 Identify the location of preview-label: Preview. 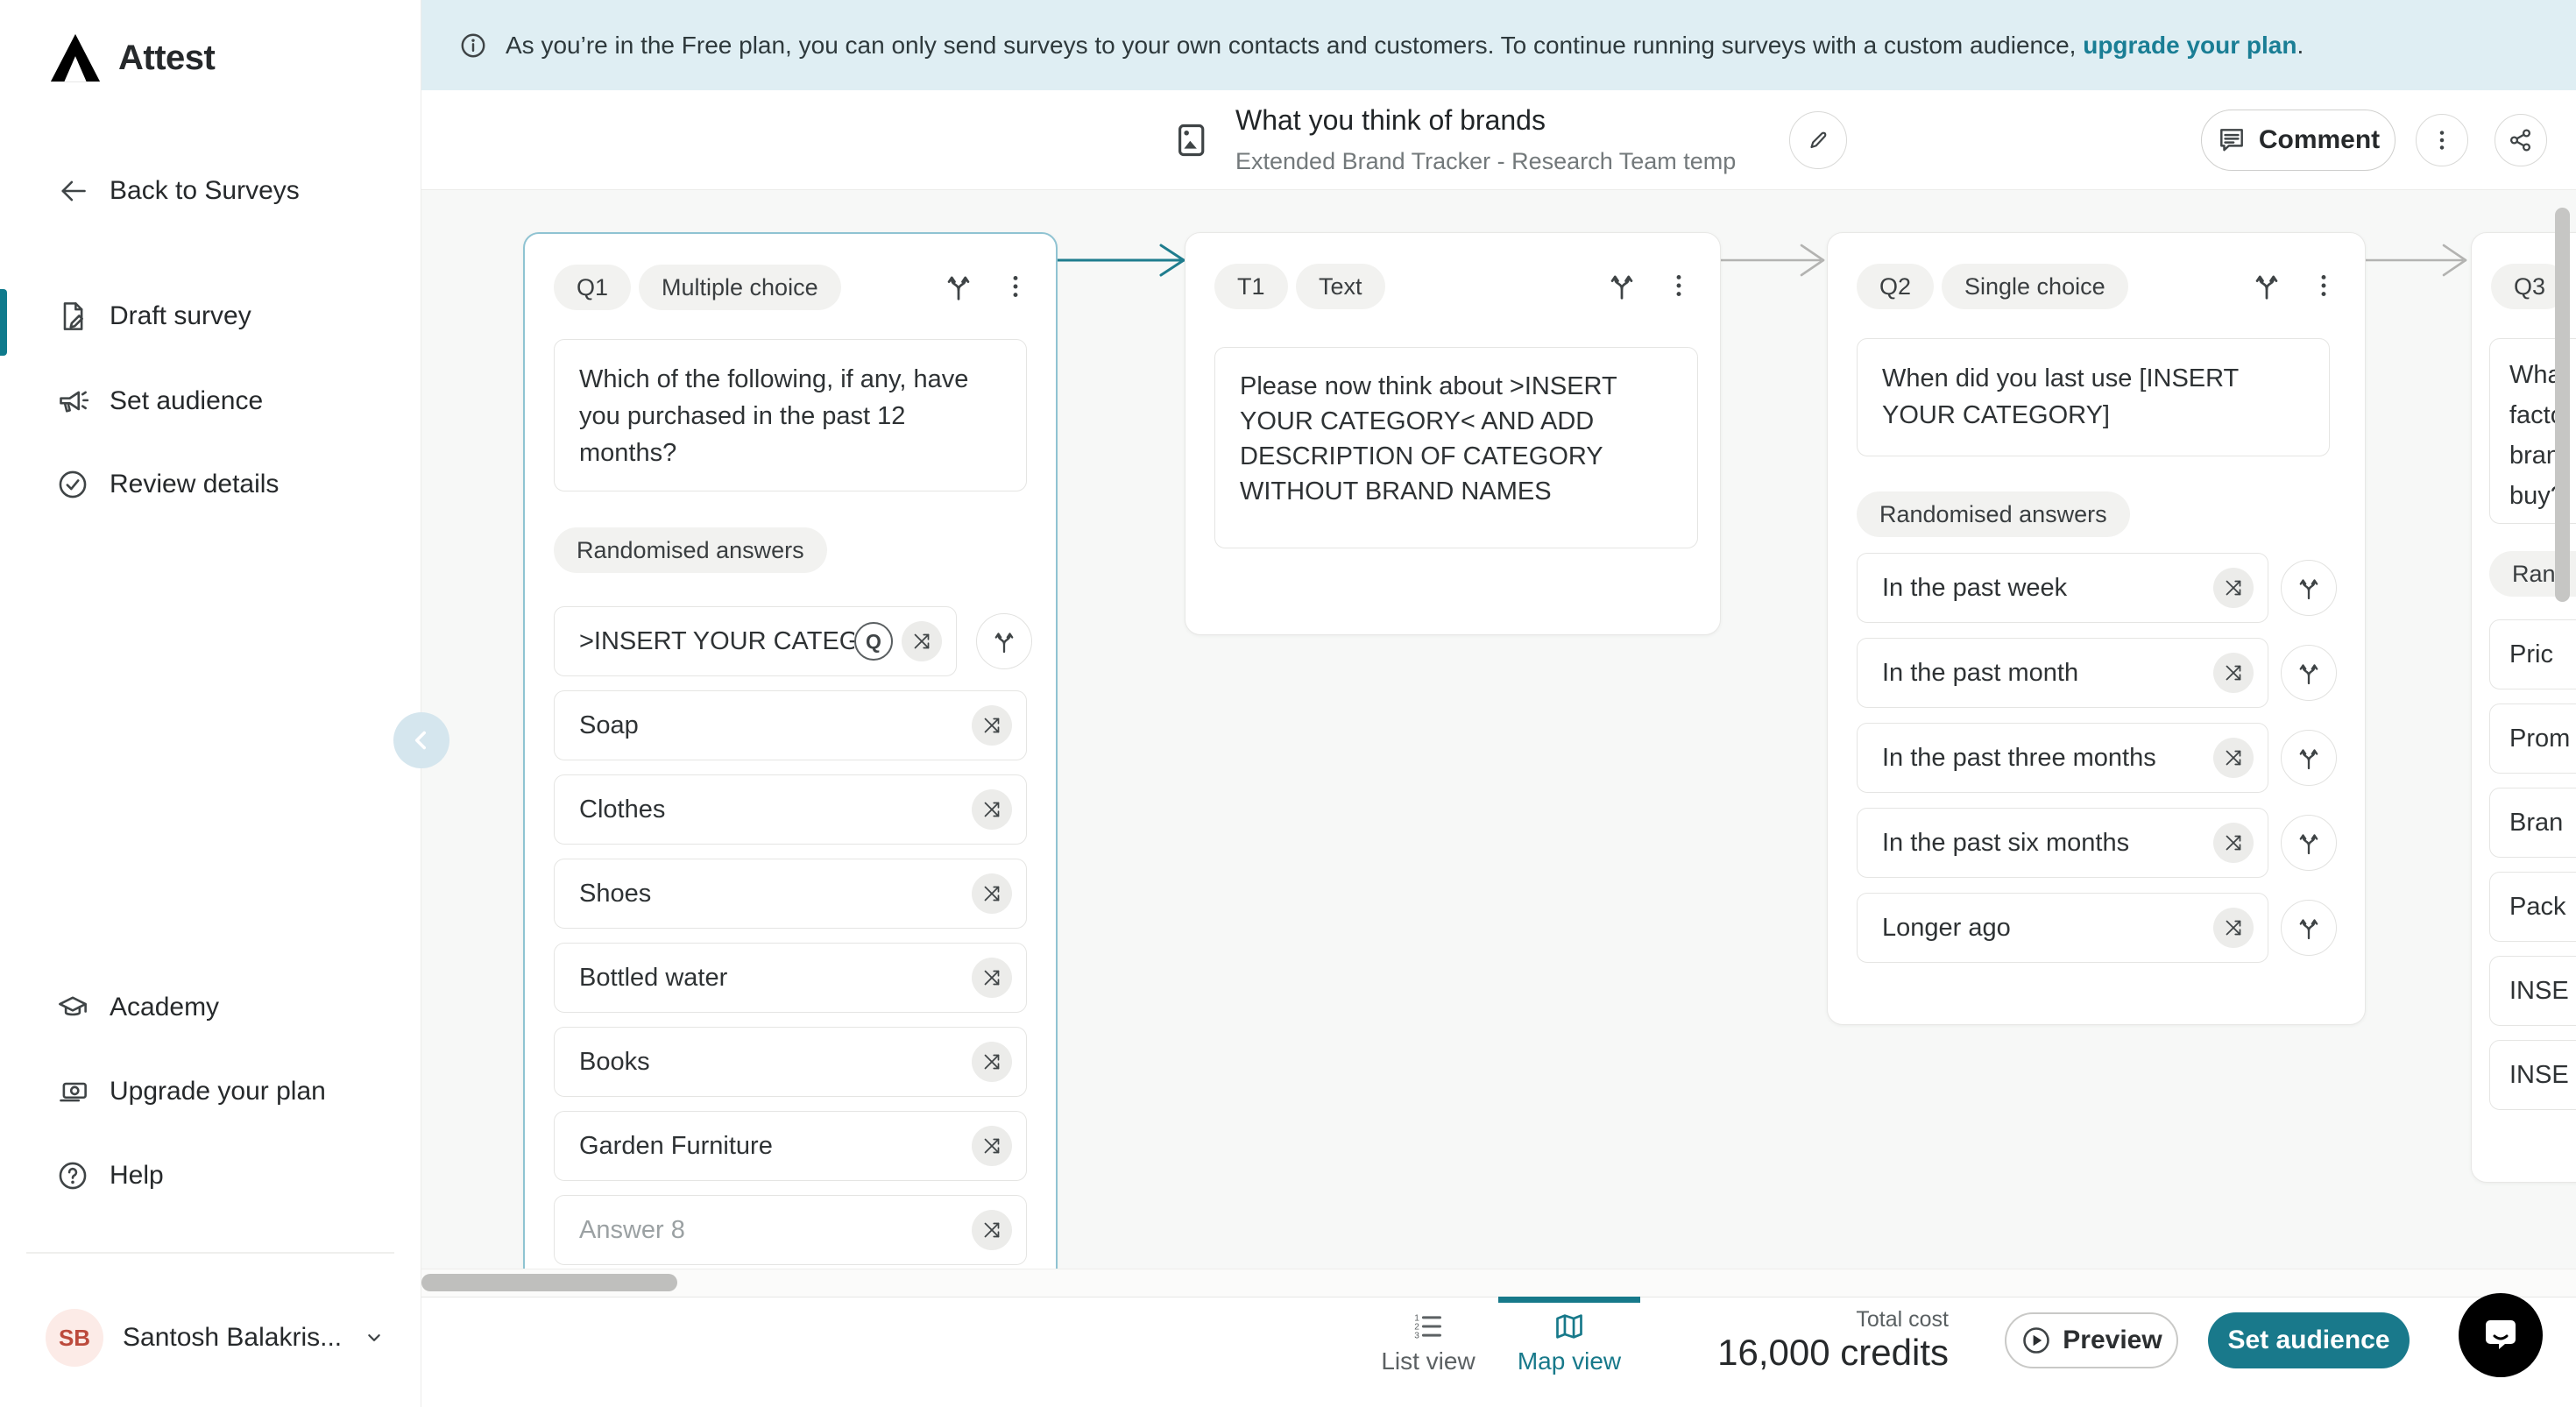
(2112, 1340).